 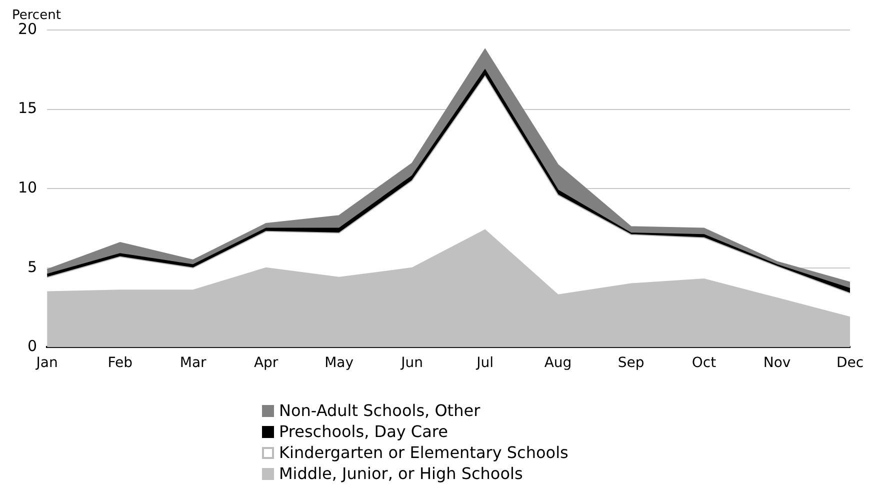 I want to click on y-tick-label: 0, so click(x=33, y=346).